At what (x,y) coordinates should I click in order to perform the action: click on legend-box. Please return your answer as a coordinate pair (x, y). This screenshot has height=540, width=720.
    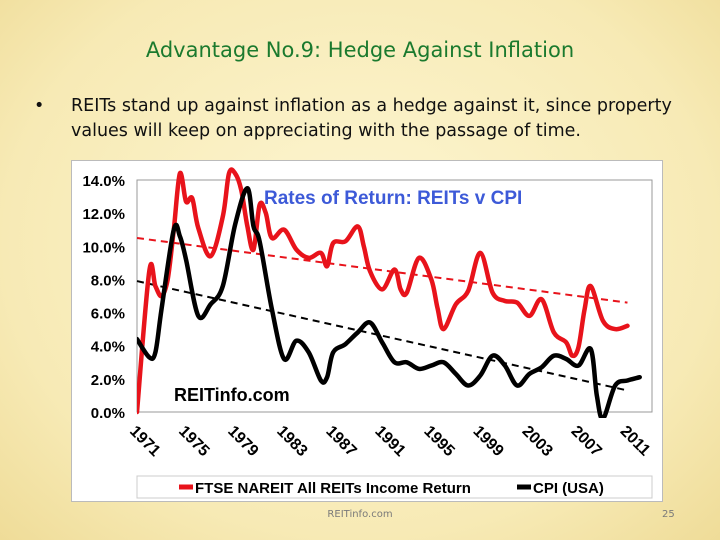
    Looking at the image, I should click on (394, 487).